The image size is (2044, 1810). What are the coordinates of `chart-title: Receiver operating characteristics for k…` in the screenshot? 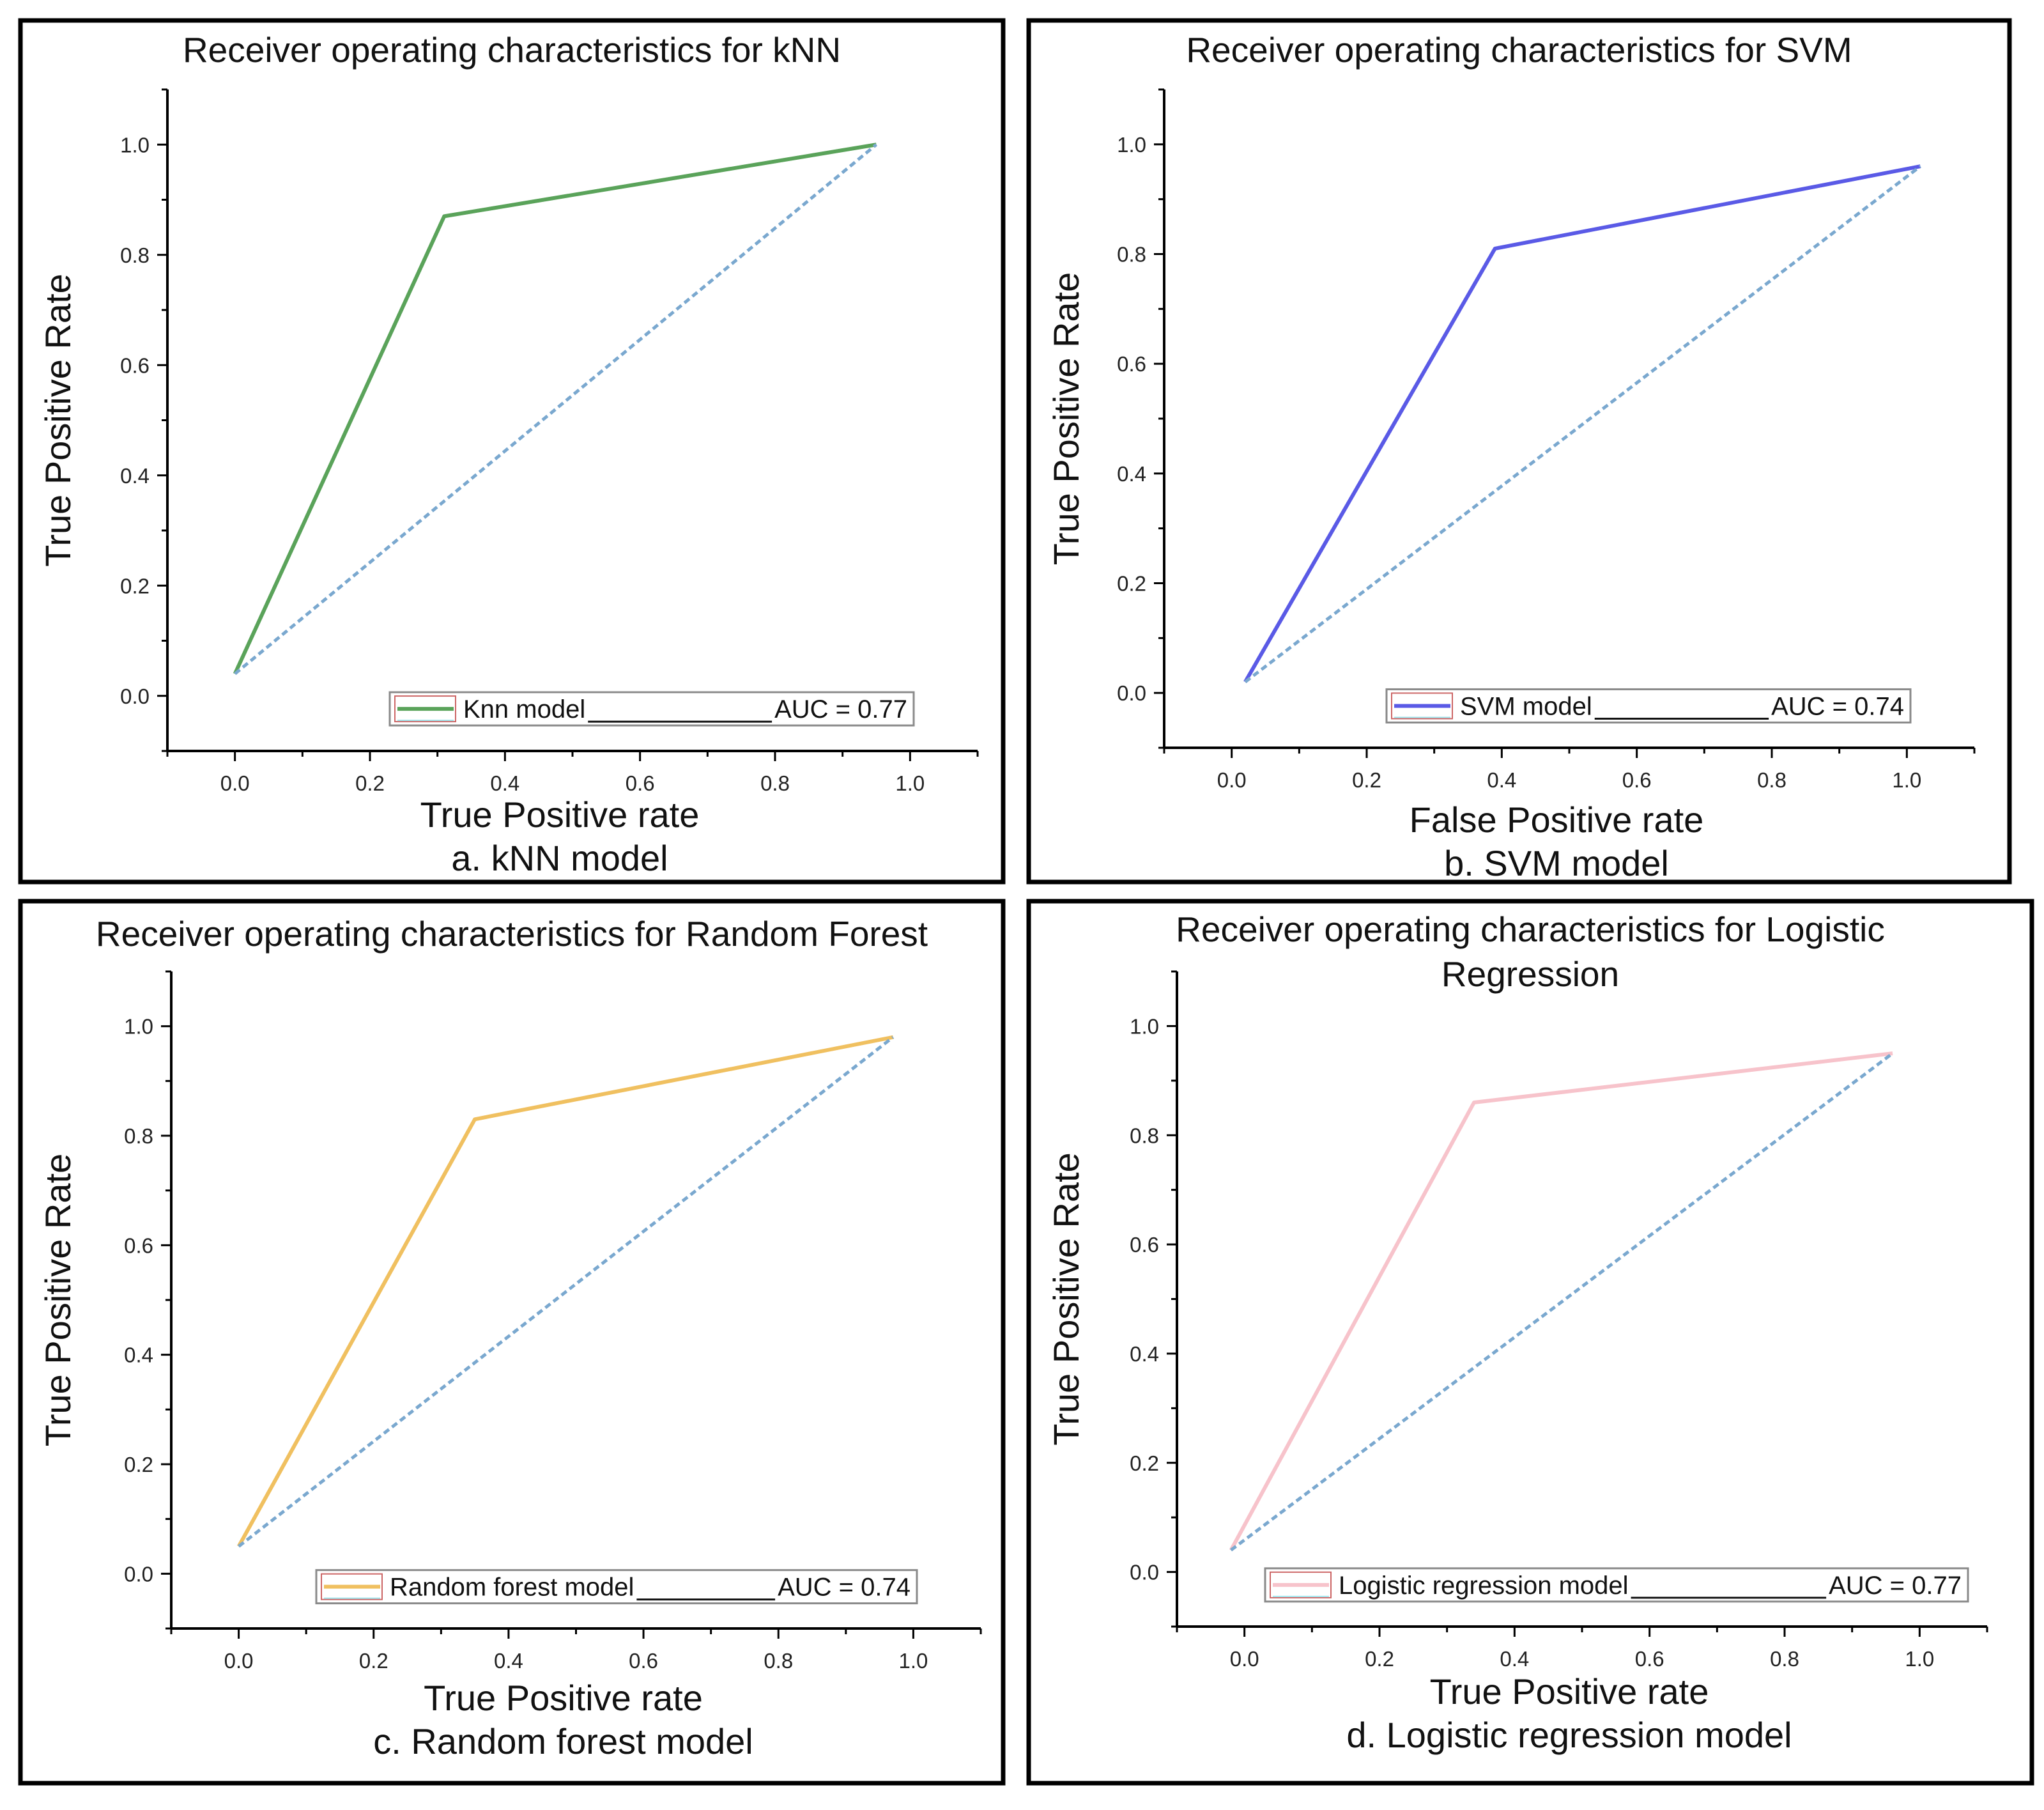 It's located at (512, 50).